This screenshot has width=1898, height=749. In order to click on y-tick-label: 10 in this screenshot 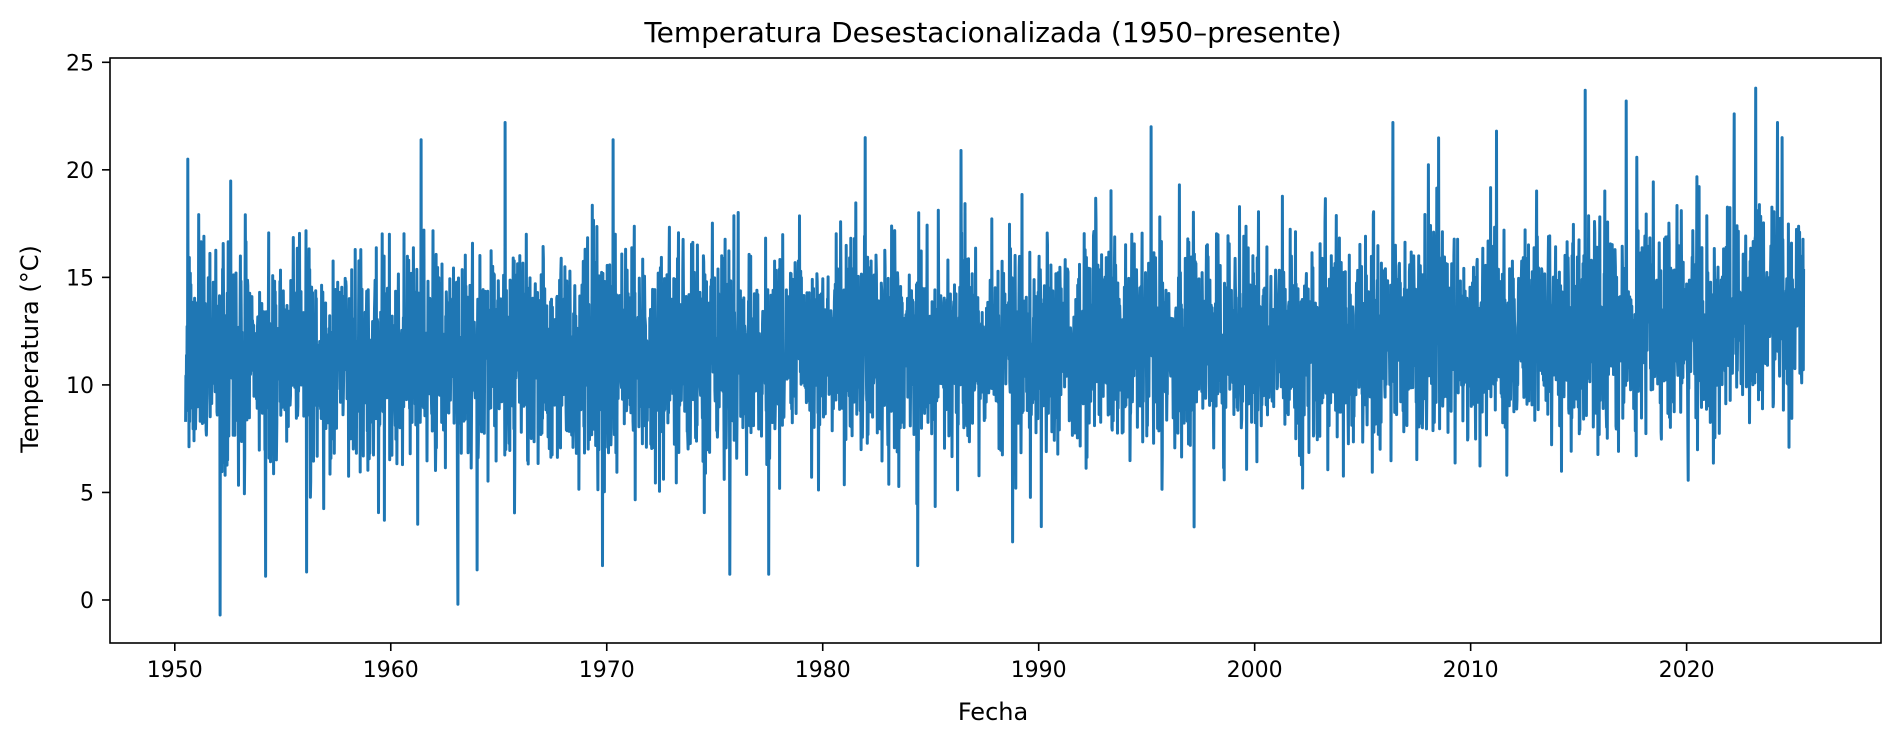, I will do `click(80, 386)`.